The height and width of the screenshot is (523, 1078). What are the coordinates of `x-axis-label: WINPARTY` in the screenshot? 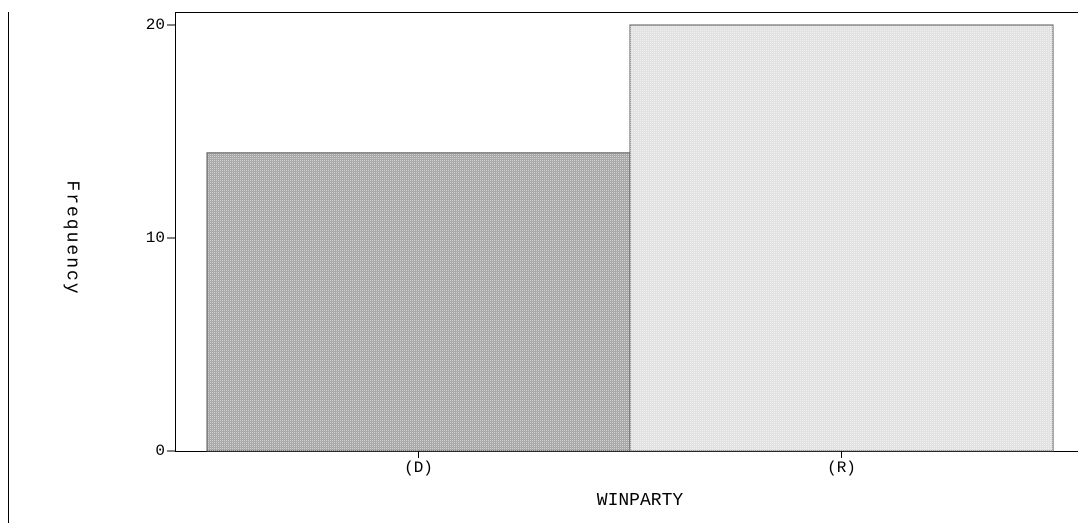 It's located at (640, 501).